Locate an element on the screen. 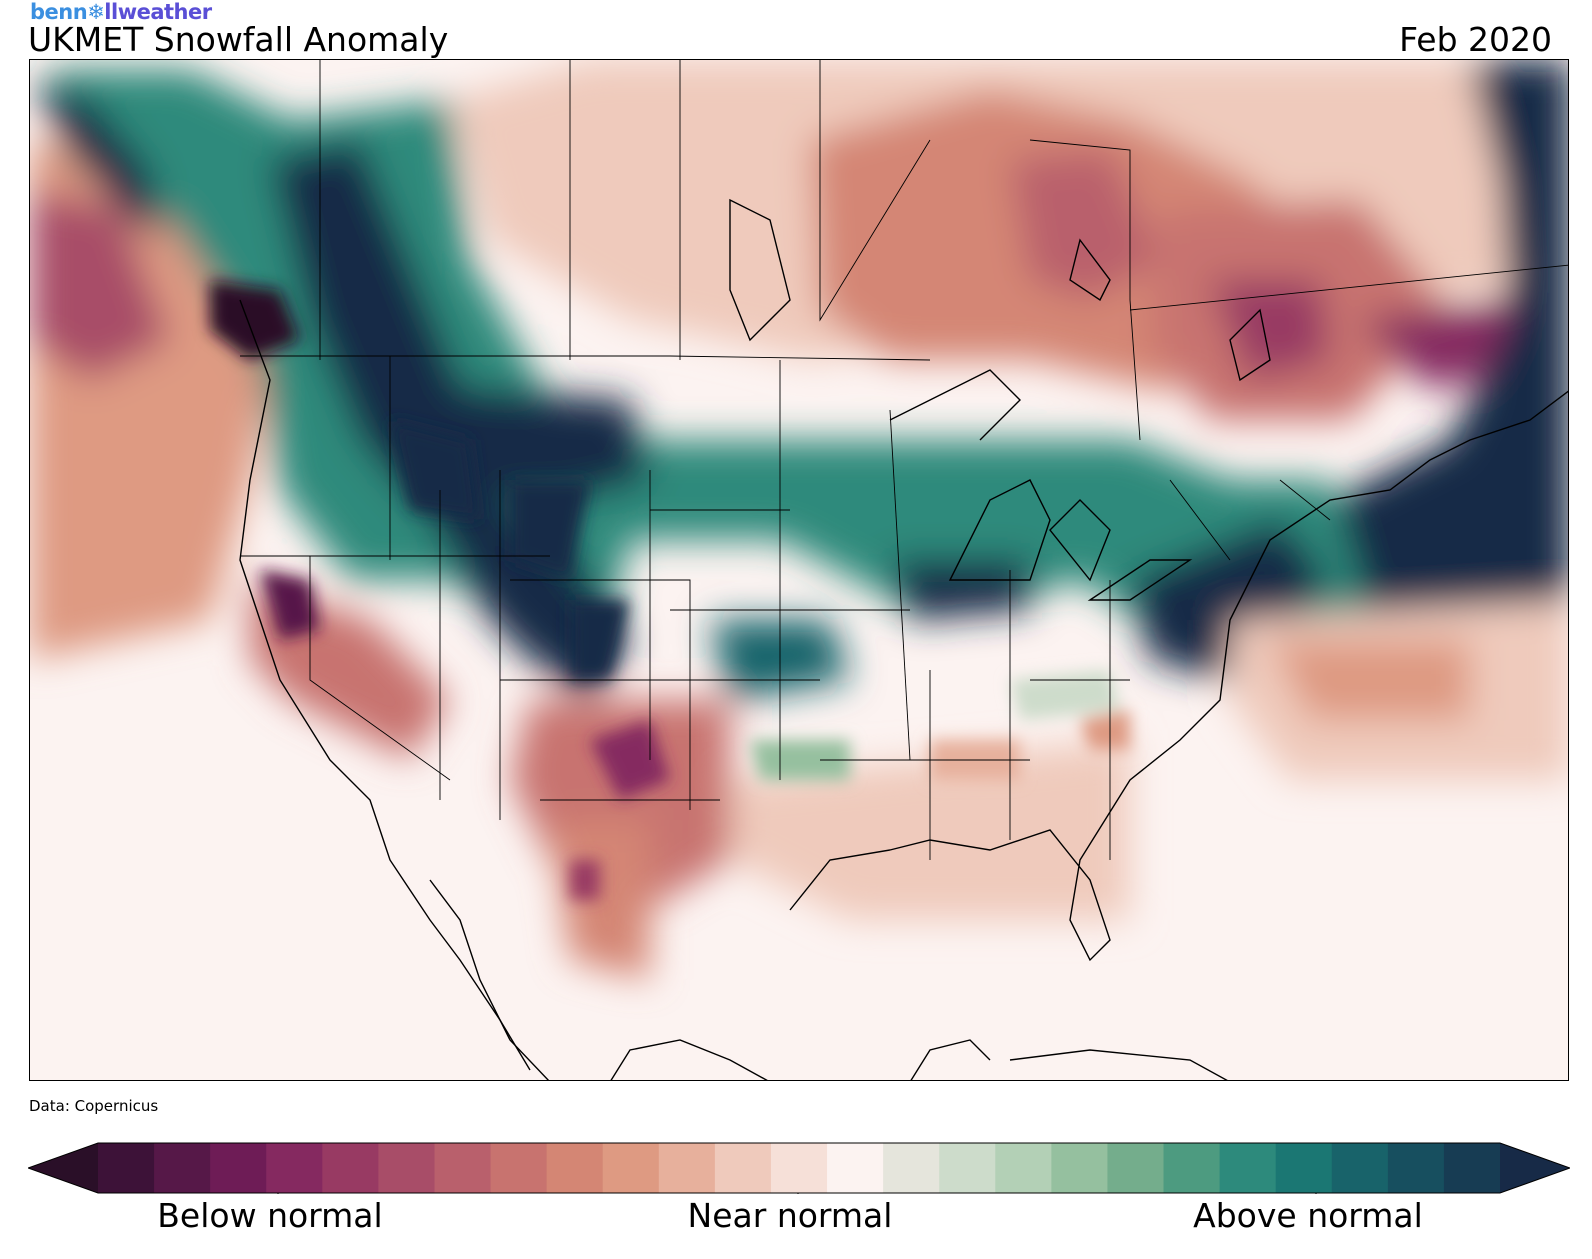 This screenshot has height=1259, width=1592. colorbar-extend-low is located at coordinates (63, 1168).